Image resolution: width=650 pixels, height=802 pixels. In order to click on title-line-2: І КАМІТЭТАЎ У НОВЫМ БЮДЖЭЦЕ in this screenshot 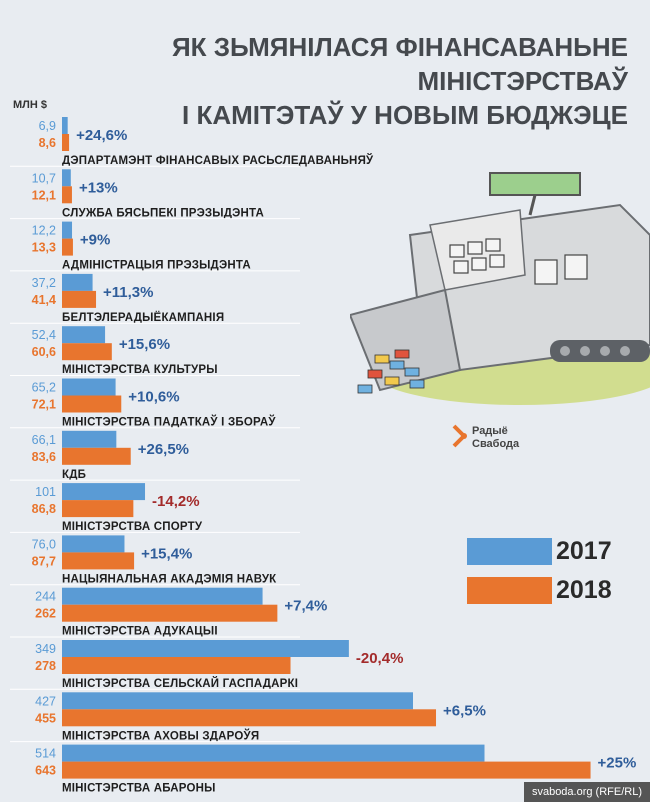, I will do `click(405, 115)`.